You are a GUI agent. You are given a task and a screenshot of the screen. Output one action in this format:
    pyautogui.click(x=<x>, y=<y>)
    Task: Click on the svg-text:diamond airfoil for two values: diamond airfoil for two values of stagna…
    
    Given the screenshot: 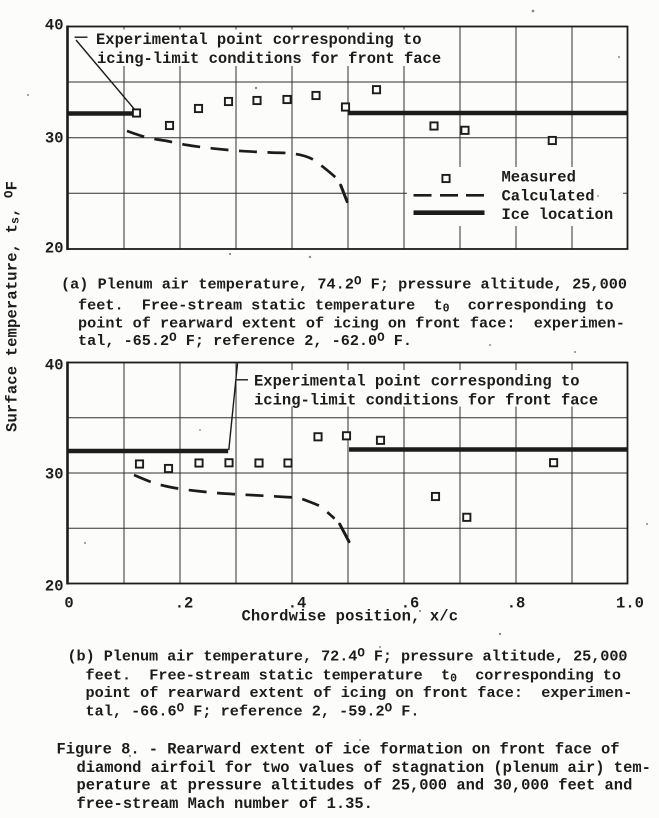 What is the action you would take?
    pyautogui.click(x=364, y=768)
    